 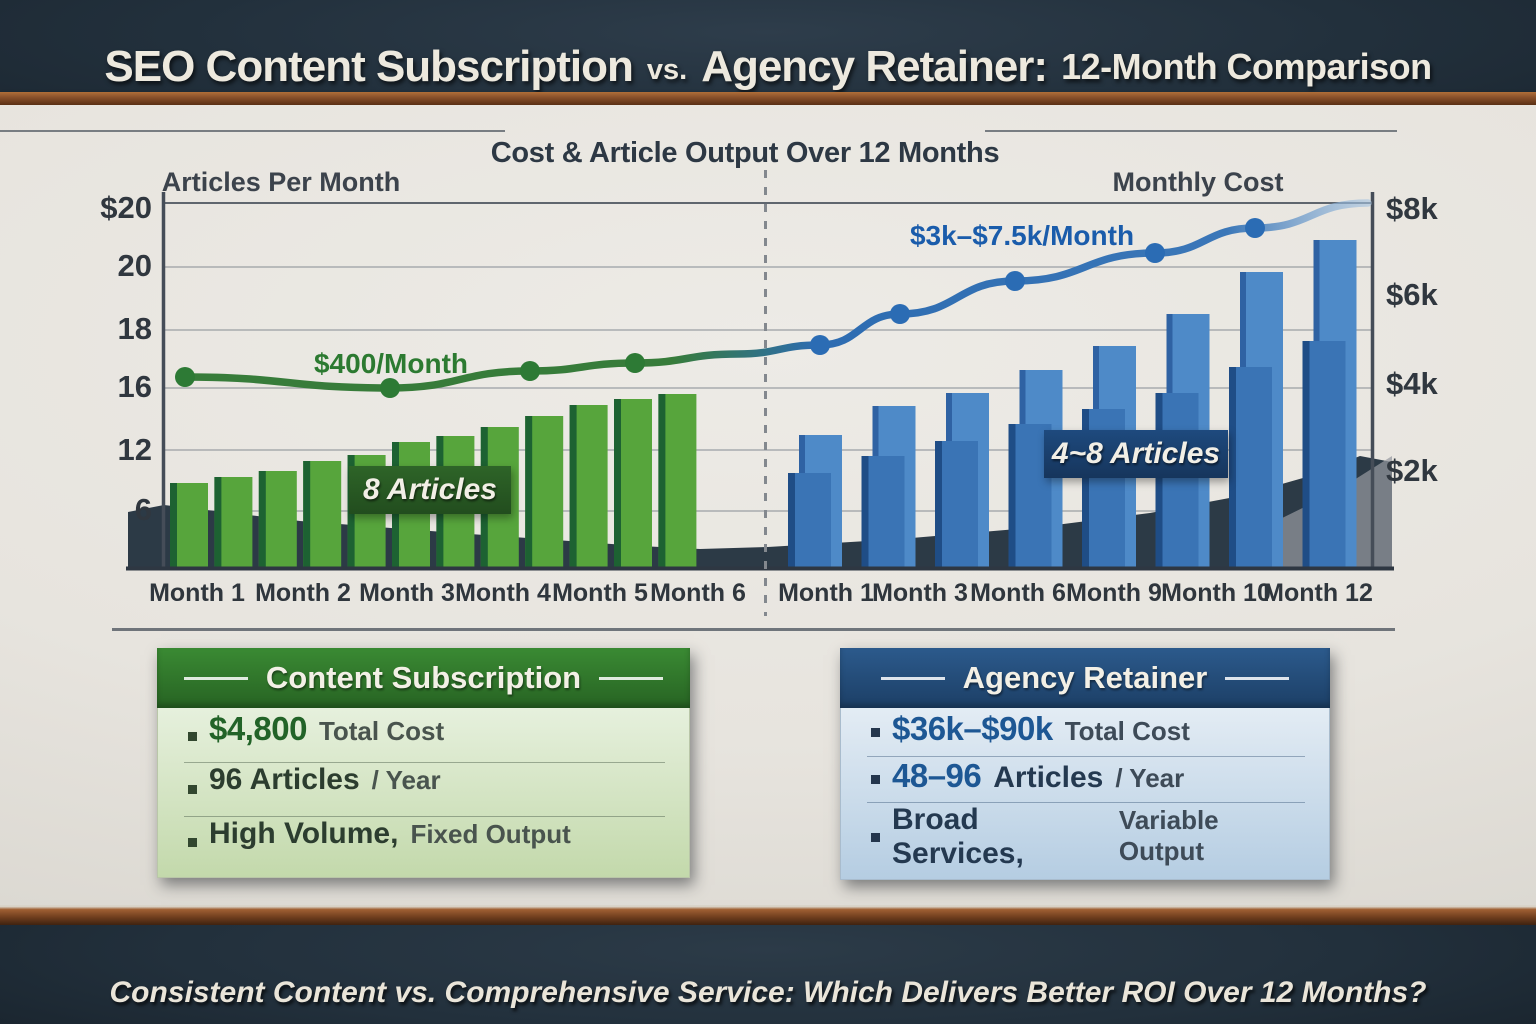 I want to click on card-row: High Volume, Fixed Output, so click(x=424, y=842).